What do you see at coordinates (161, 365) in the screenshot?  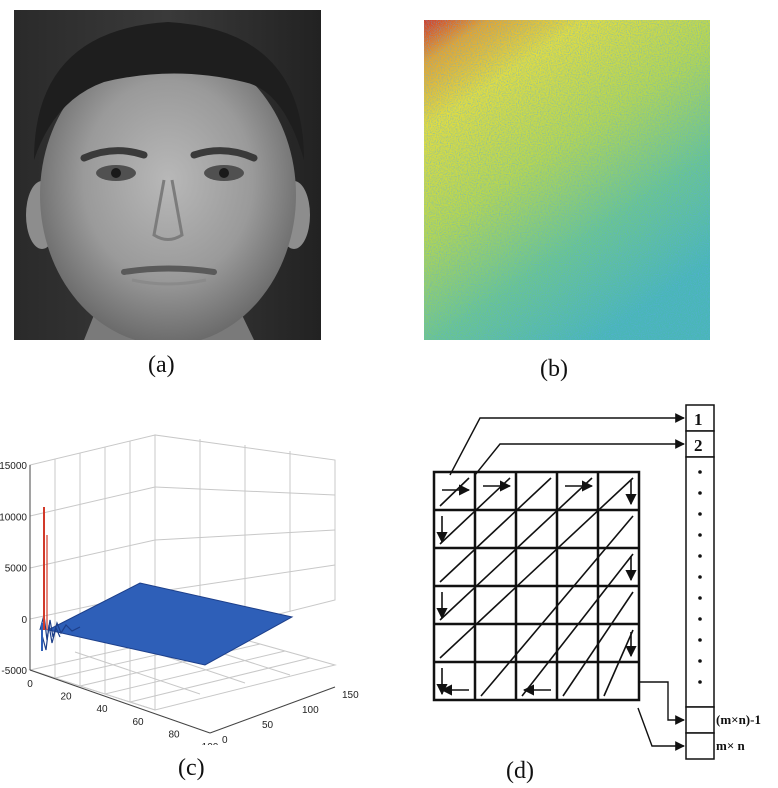 I see `caption-a: (a)` at bounding box center [161, 365].